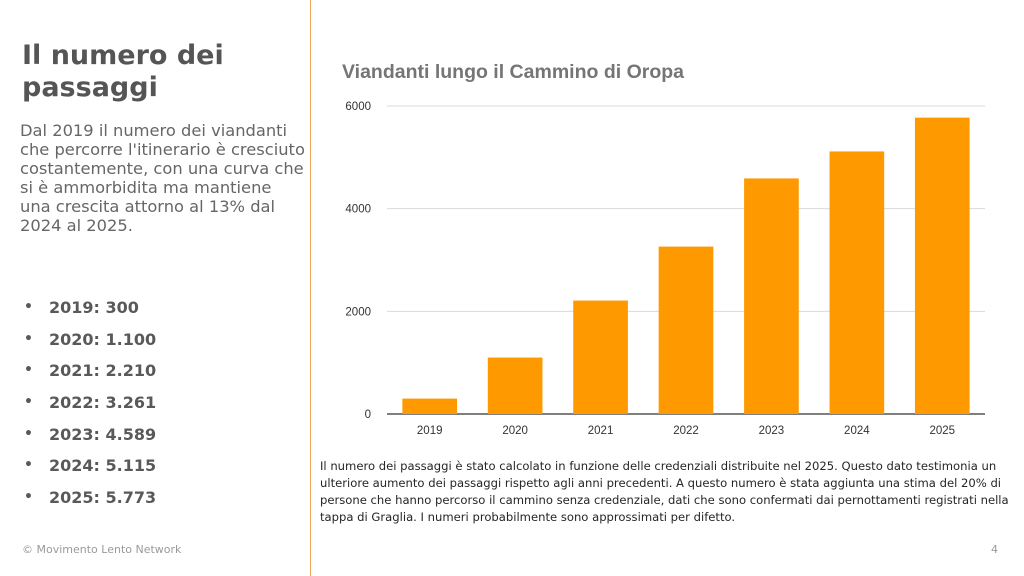  I want to click on x-tick-label: 2023, so click(772, 431).